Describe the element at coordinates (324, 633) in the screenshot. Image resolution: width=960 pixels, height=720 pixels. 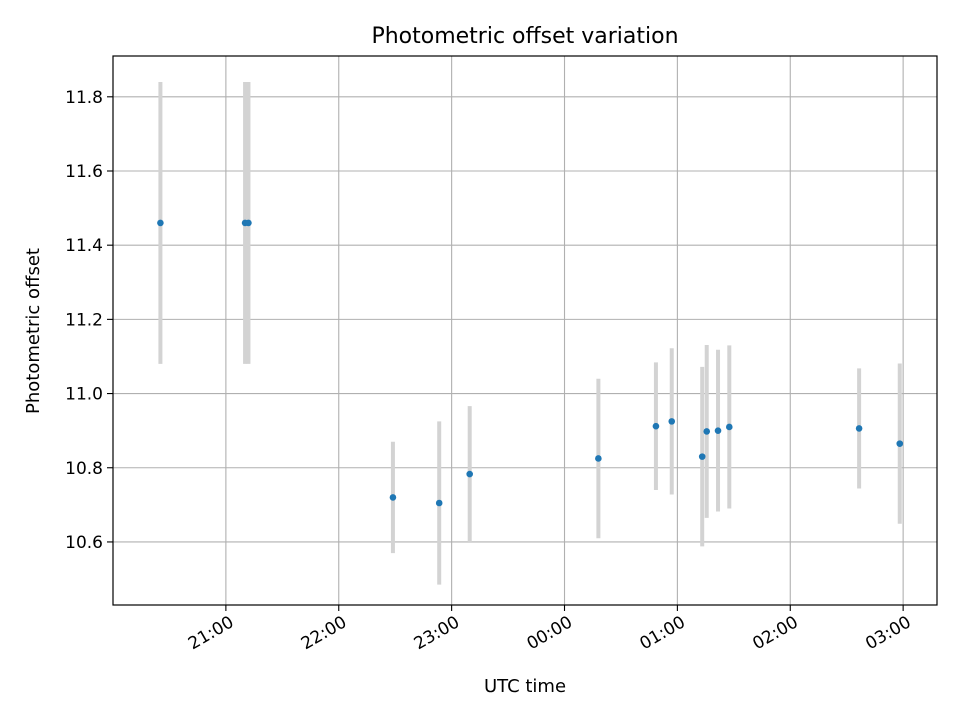
I see `x-tick-label: 22:00` at that location.